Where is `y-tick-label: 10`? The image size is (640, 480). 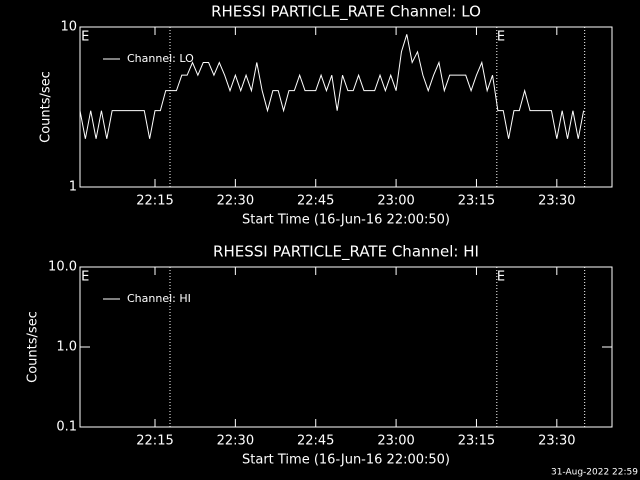
y-tick-label: 10 is located at coordinates (68, 27).